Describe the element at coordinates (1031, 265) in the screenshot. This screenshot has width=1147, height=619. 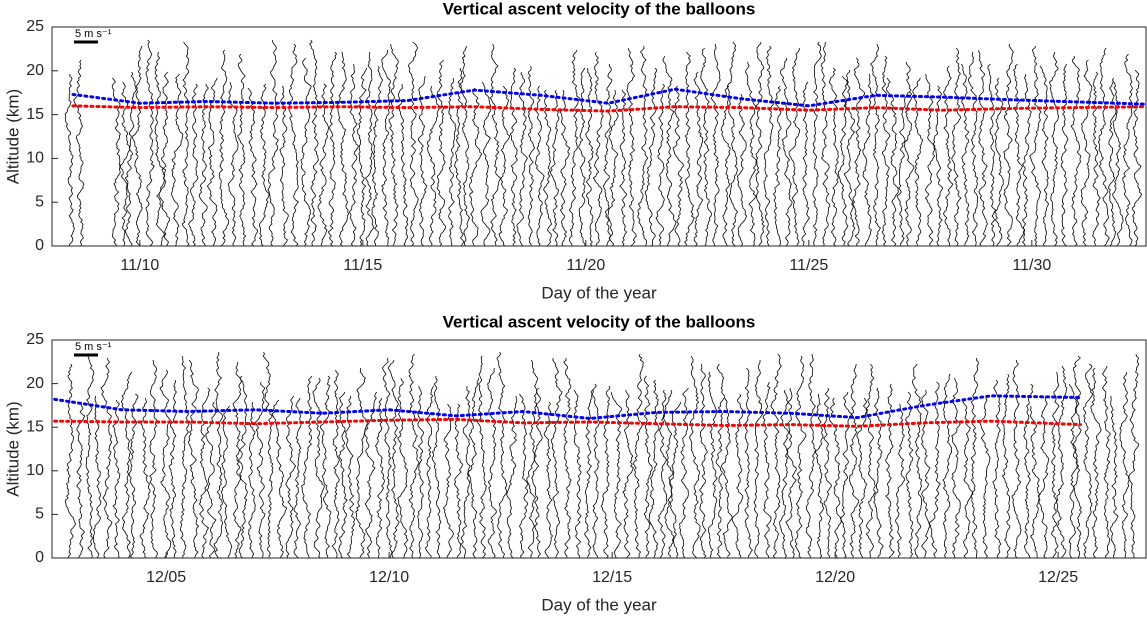
I see `x-tick-label: 11/30` at that location.